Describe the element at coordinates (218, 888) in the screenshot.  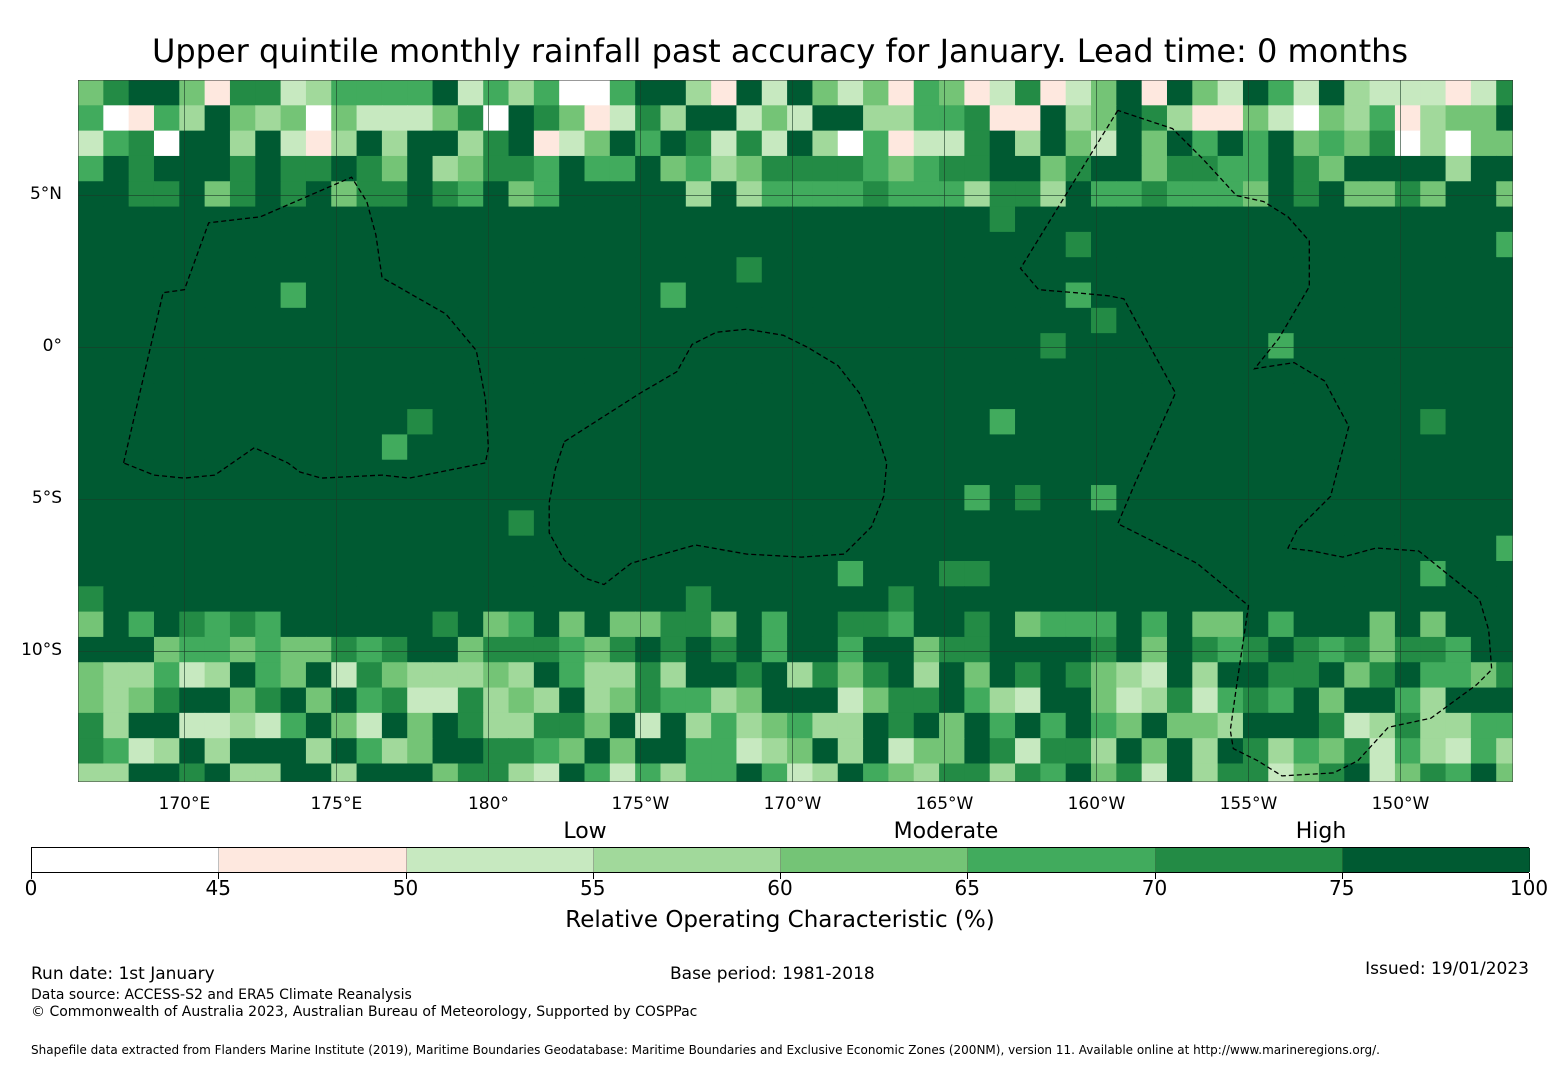
I see `colorbar-tick-label: 45` at that location.